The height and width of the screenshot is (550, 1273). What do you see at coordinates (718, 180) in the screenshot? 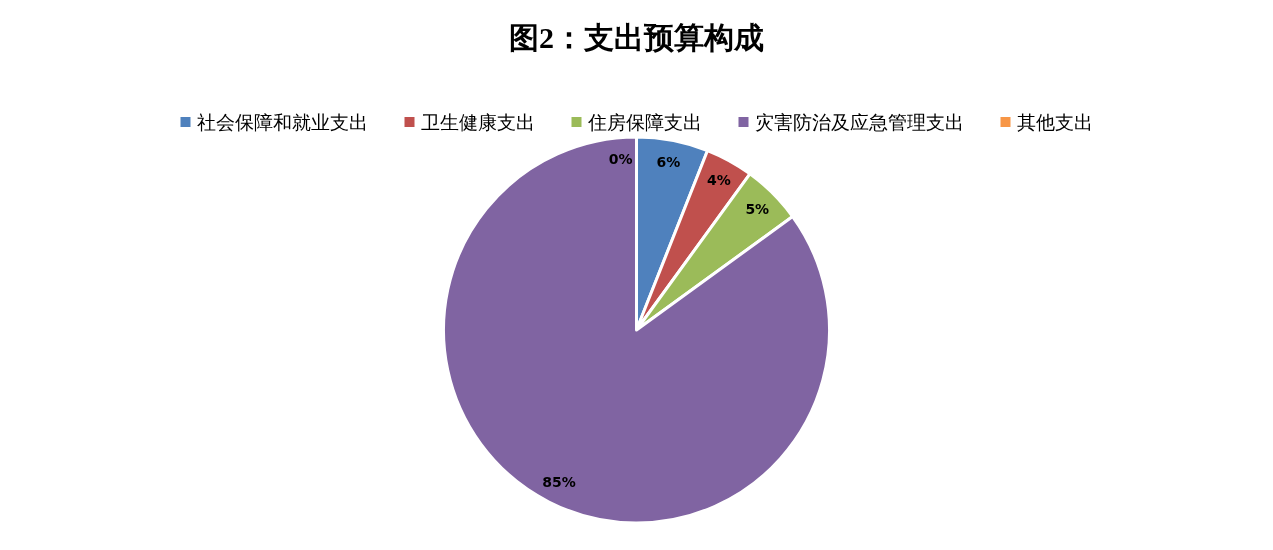
I see `data-label: 4%` at bounding box center [718, 180].